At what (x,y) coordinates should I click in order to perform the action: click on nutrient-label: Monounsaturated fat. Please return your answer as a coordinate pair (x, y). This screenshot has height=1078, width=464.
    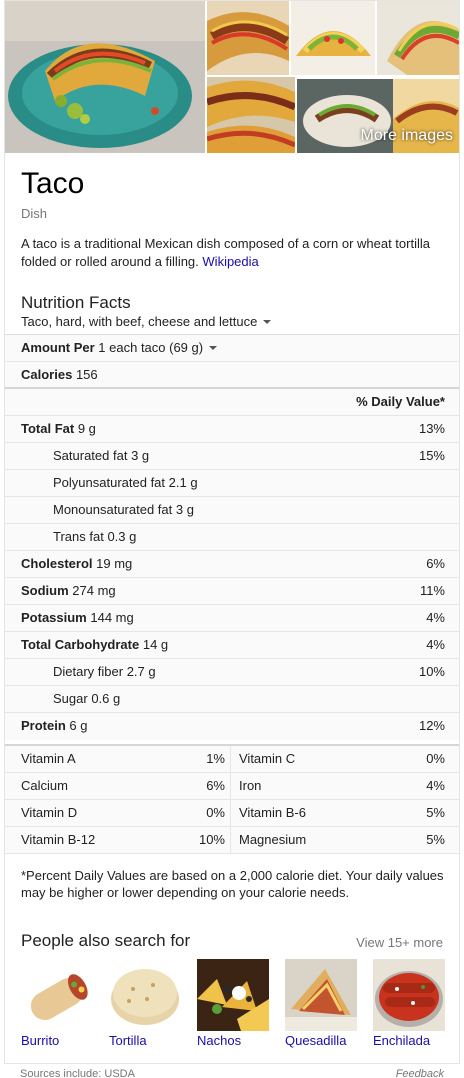
    Looking at the image, I should click on (113, 509).